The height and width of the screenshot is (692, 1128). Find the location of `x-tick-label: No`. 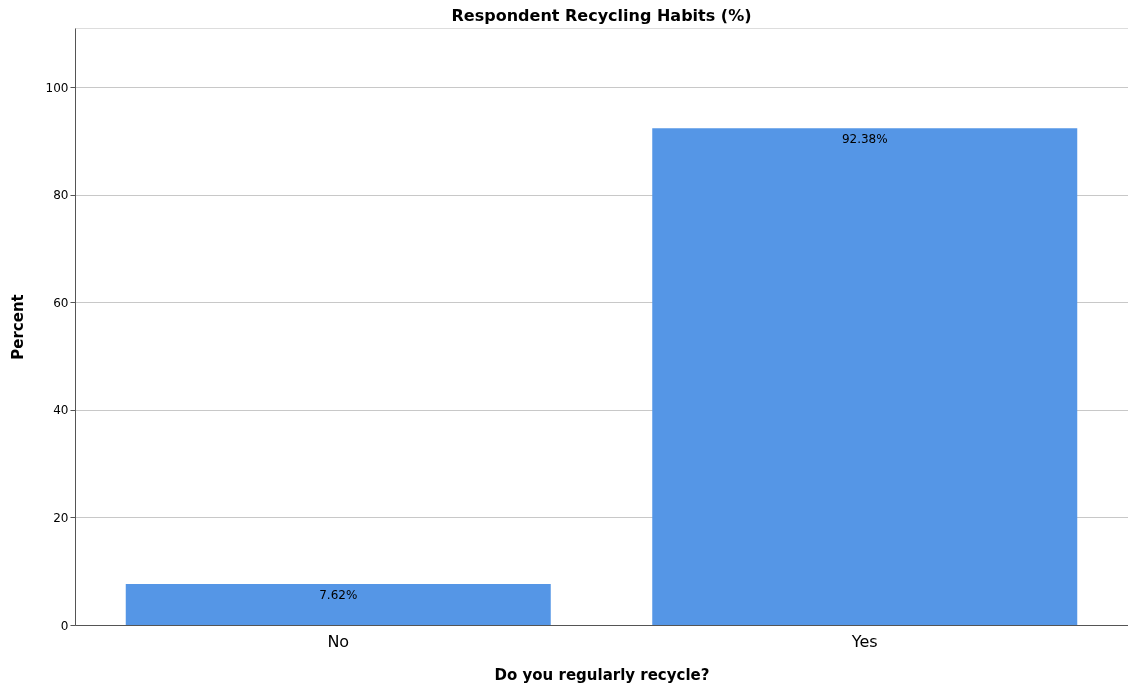

x-tick-label: No is located at coordinates (338, 641).